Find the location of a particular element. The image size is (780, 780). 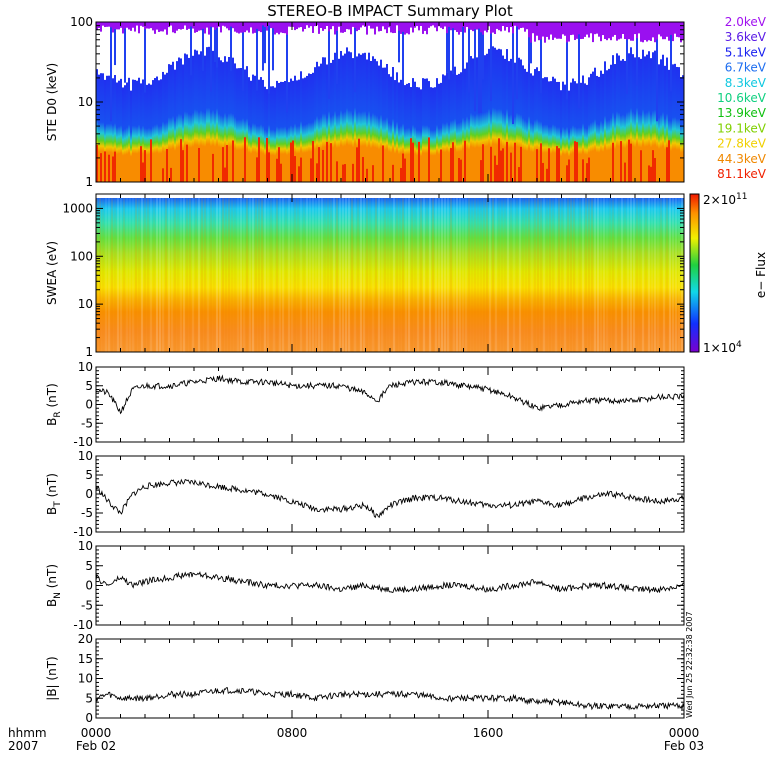

panel-frame is located at coordinates (390, 678).